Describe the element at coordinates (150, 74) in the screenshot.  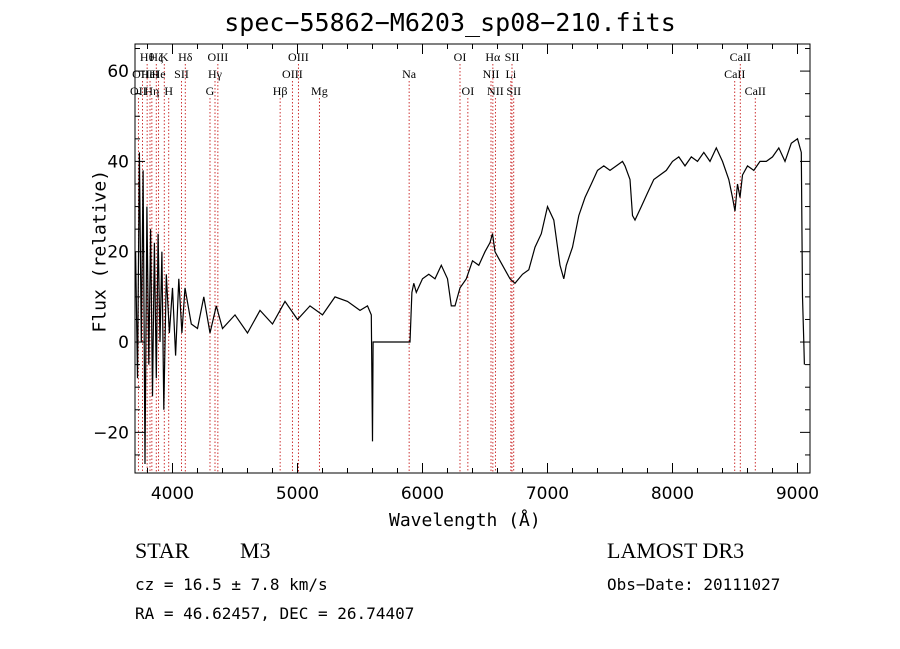
I see `line-label: HeI` at that location.